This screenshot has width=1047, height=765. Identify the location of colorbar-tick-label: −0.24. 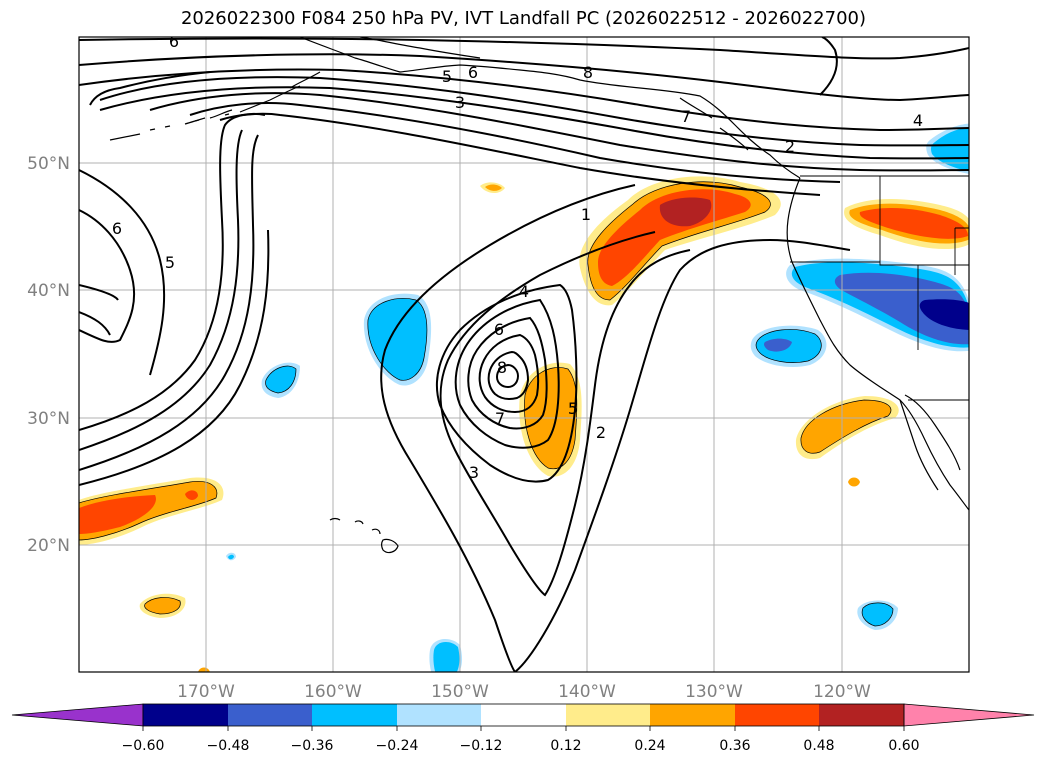
(397, 746).